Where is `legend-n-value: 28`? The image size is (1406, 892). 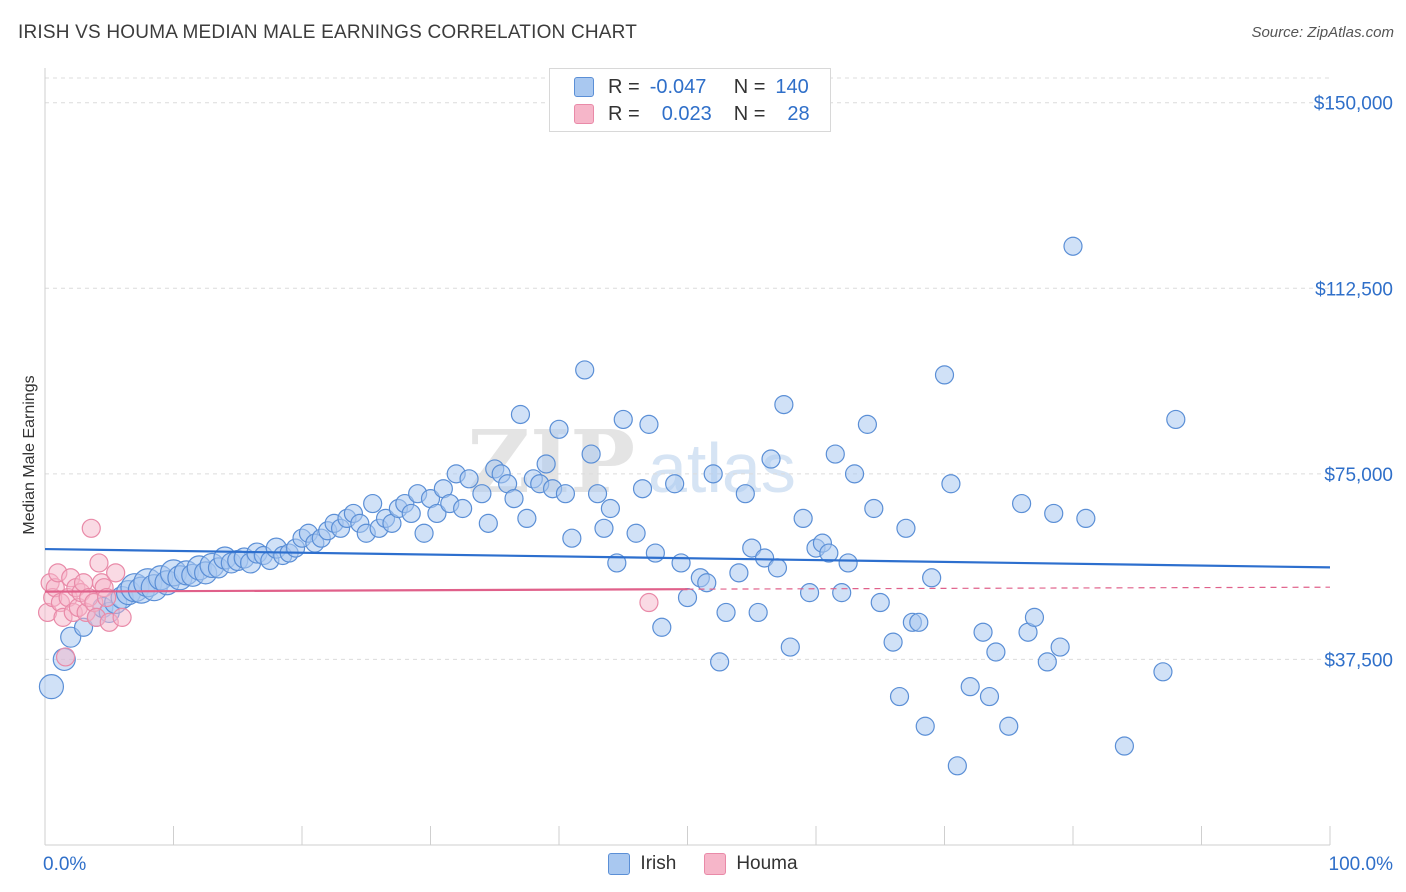
legend-n-value: 28 is located at coordinates (798, 113).